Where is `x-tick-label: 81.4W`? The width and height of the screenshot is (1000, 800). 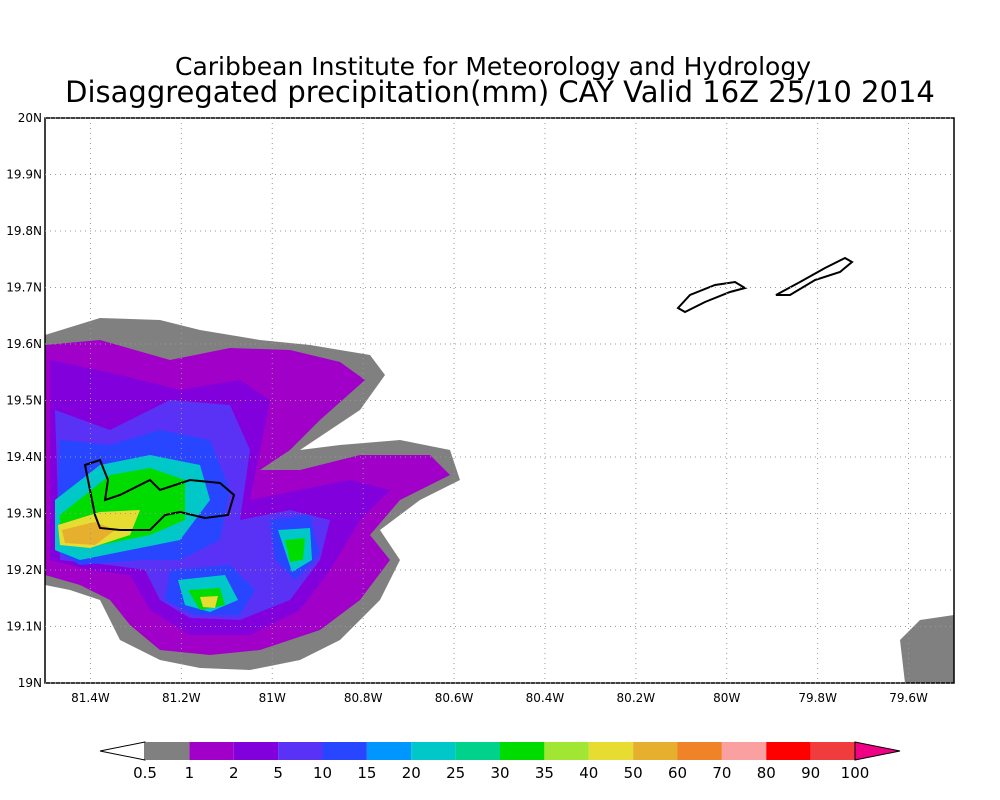 x-tick-label: 81.4W is located at coordinates (90, 698).